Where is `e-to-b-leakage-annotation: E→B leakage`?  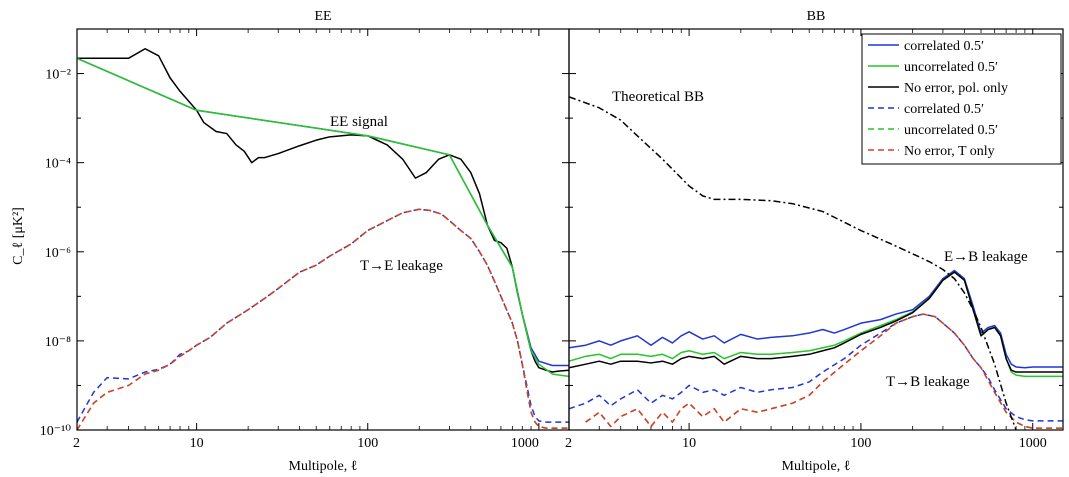 e-to-b-leakage-annotation: E→B leakage is located at coordinates (986, 257).